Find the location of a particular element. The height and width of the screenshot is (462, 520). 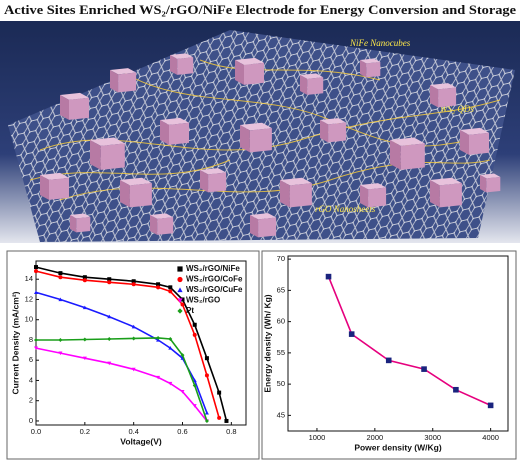

x-tick-label: 2000 is located at coordinates (374, 437).